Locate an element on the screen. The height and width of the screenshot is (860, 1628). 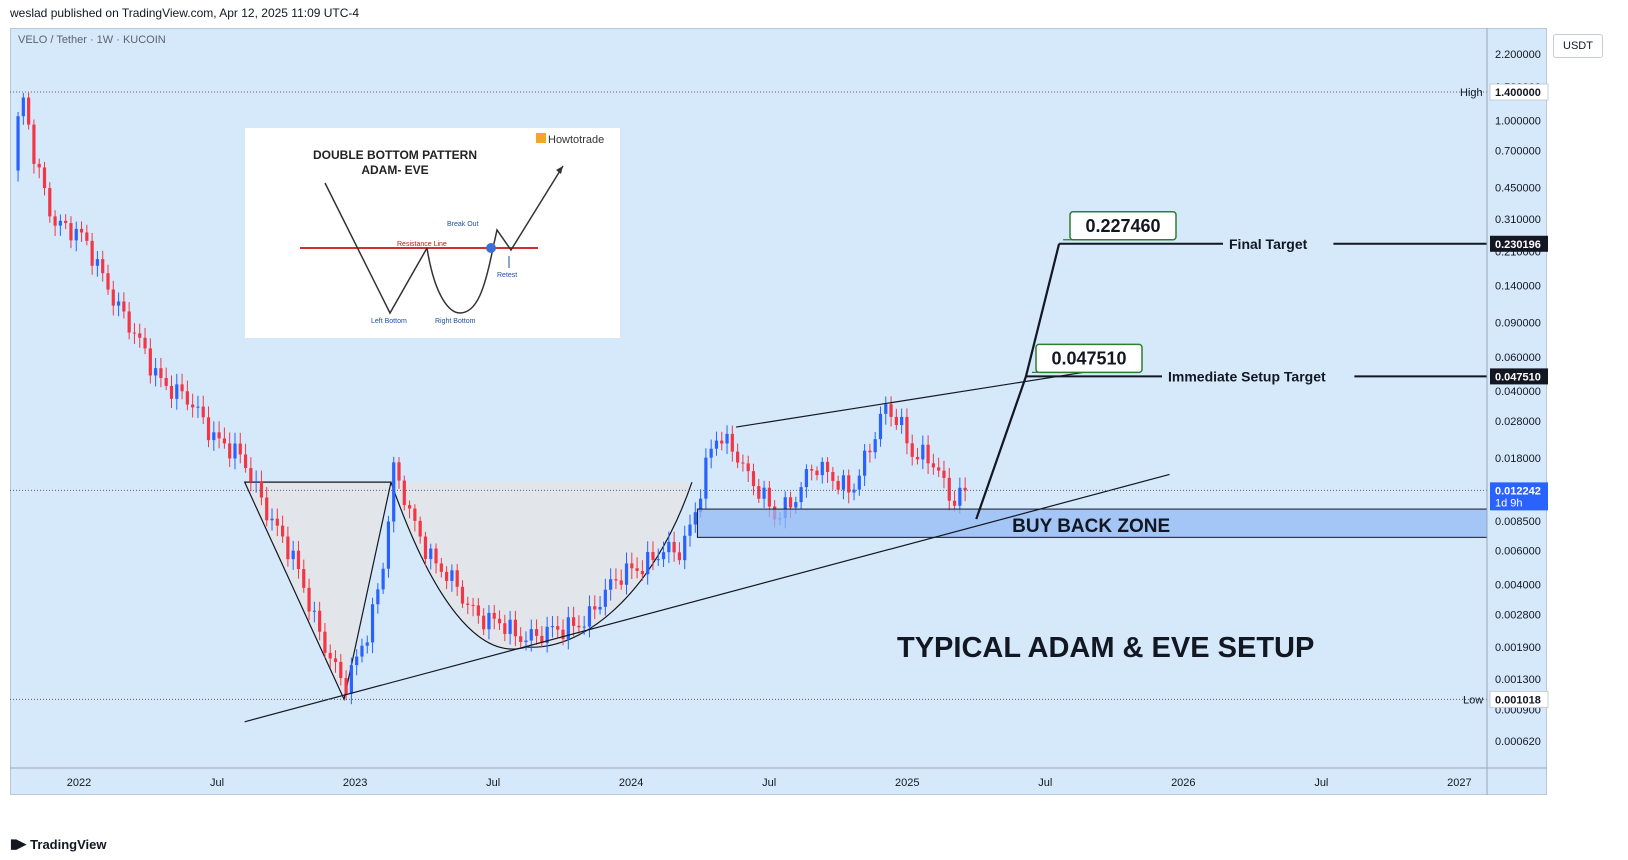
target-value: 0.047510 is located at coordinates (1088, 358).